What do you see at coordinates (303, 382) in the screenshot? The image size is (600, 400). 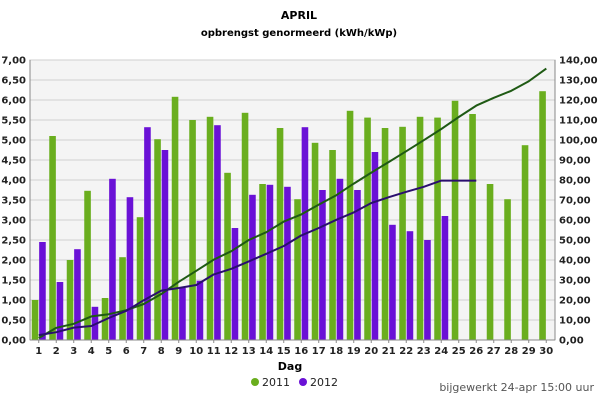 I see `legend-marker-2012` at bounding box center [303, 382].